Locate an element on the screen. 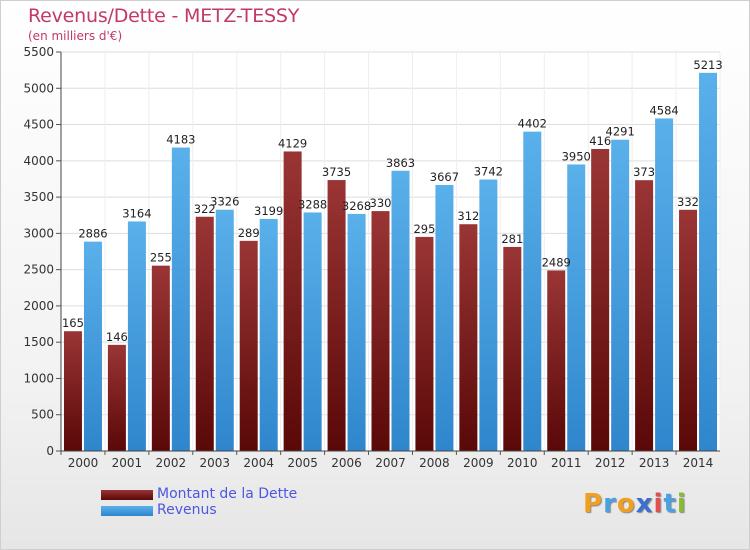 The image size is (750, 550). x-tick-label: 2003 is located at coordinates (214, 463).